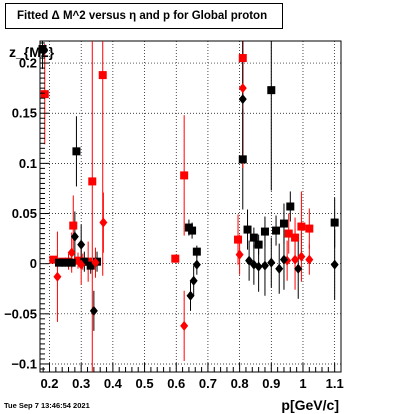 This screenshot has width=400, height=414. I want to click on x-tick-label: 0.2, so click(49, 383).